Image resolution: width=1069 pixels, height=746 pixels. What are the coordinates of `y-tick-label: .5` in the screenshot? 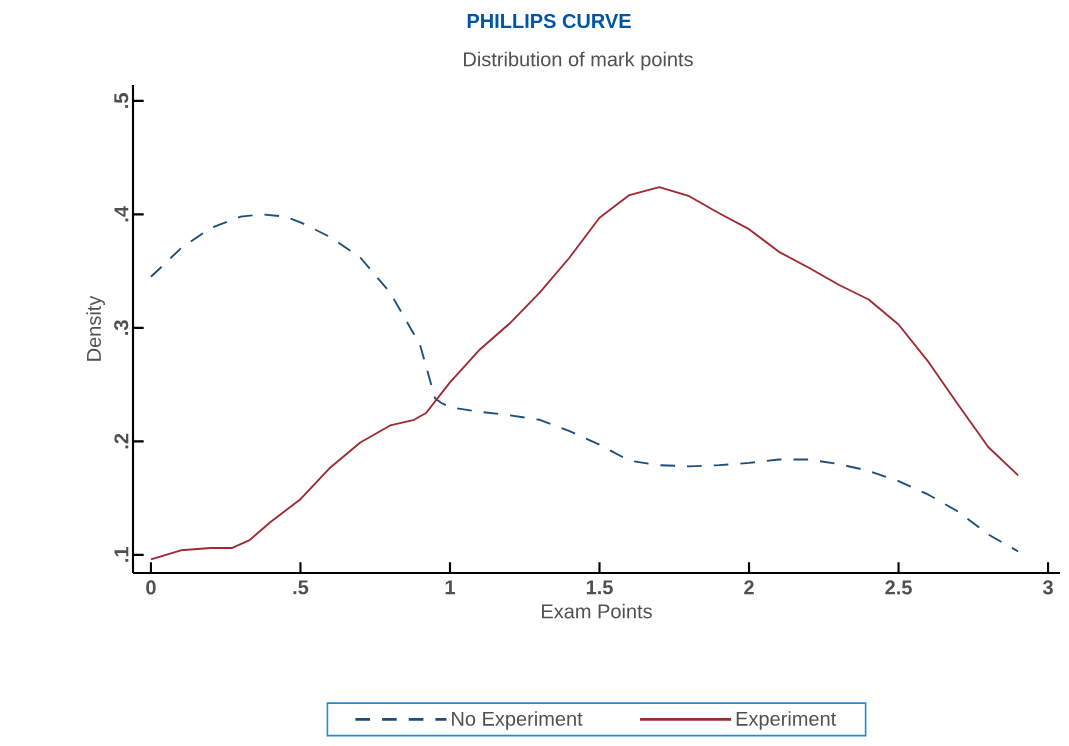 It's located at (121, 100).